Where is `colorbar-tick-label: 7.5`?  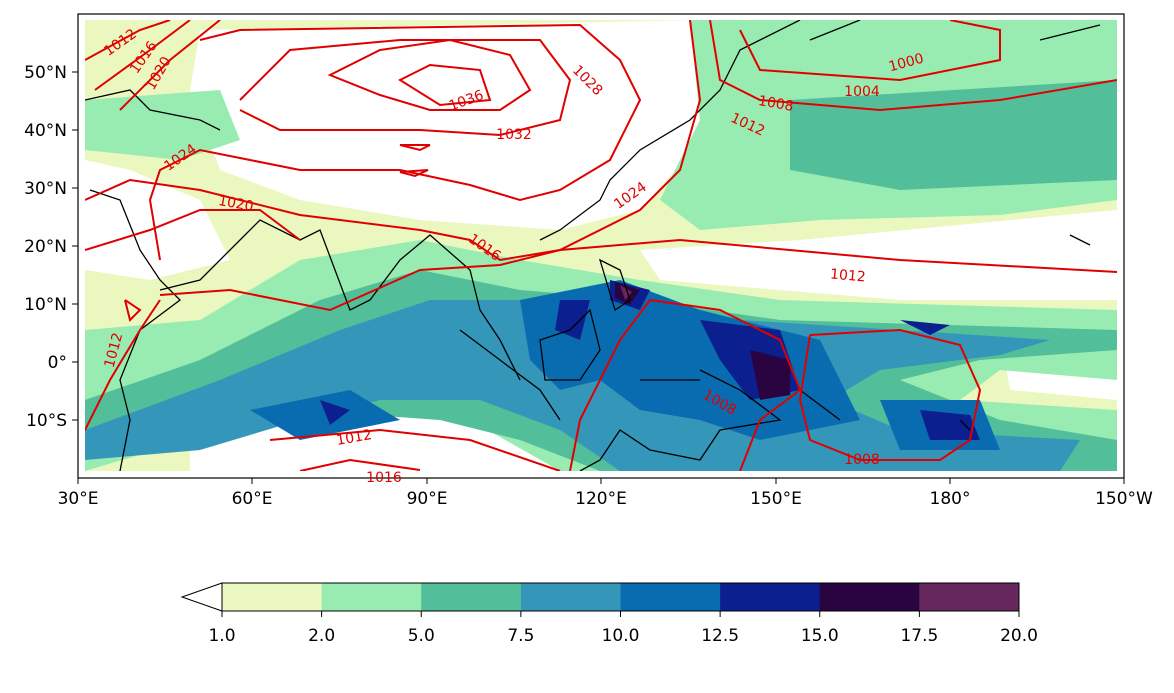
colorbar-tick-label: 7.5 is located at coordinates (520, 636).